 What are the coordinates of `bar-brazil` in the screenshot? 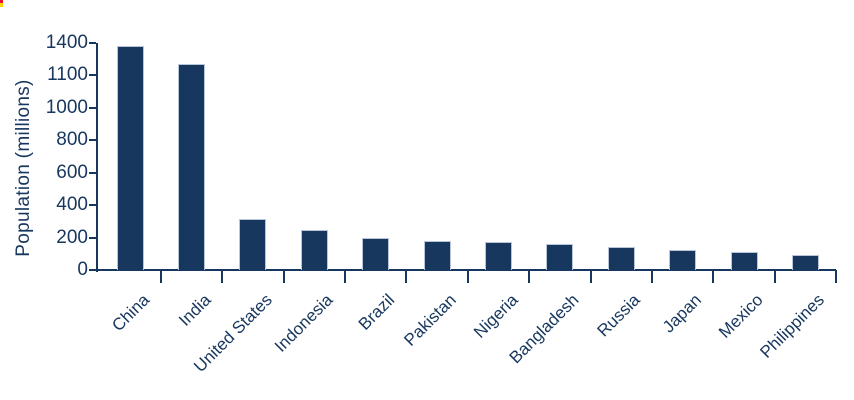 It's located at (376, 253).